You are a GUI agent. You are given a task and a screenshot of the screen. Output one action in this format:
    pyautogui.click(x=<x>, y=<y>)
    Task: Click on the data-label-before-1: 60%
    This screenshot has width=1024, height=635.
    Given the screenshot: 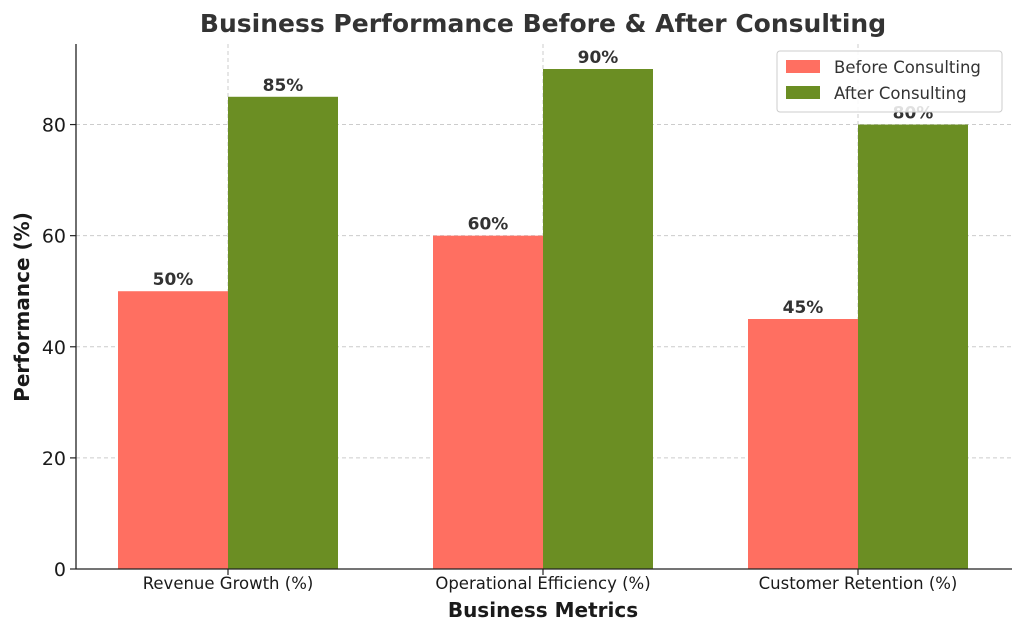 What is the action you would take?
    pyautogui.click(x=488, y=225)
    